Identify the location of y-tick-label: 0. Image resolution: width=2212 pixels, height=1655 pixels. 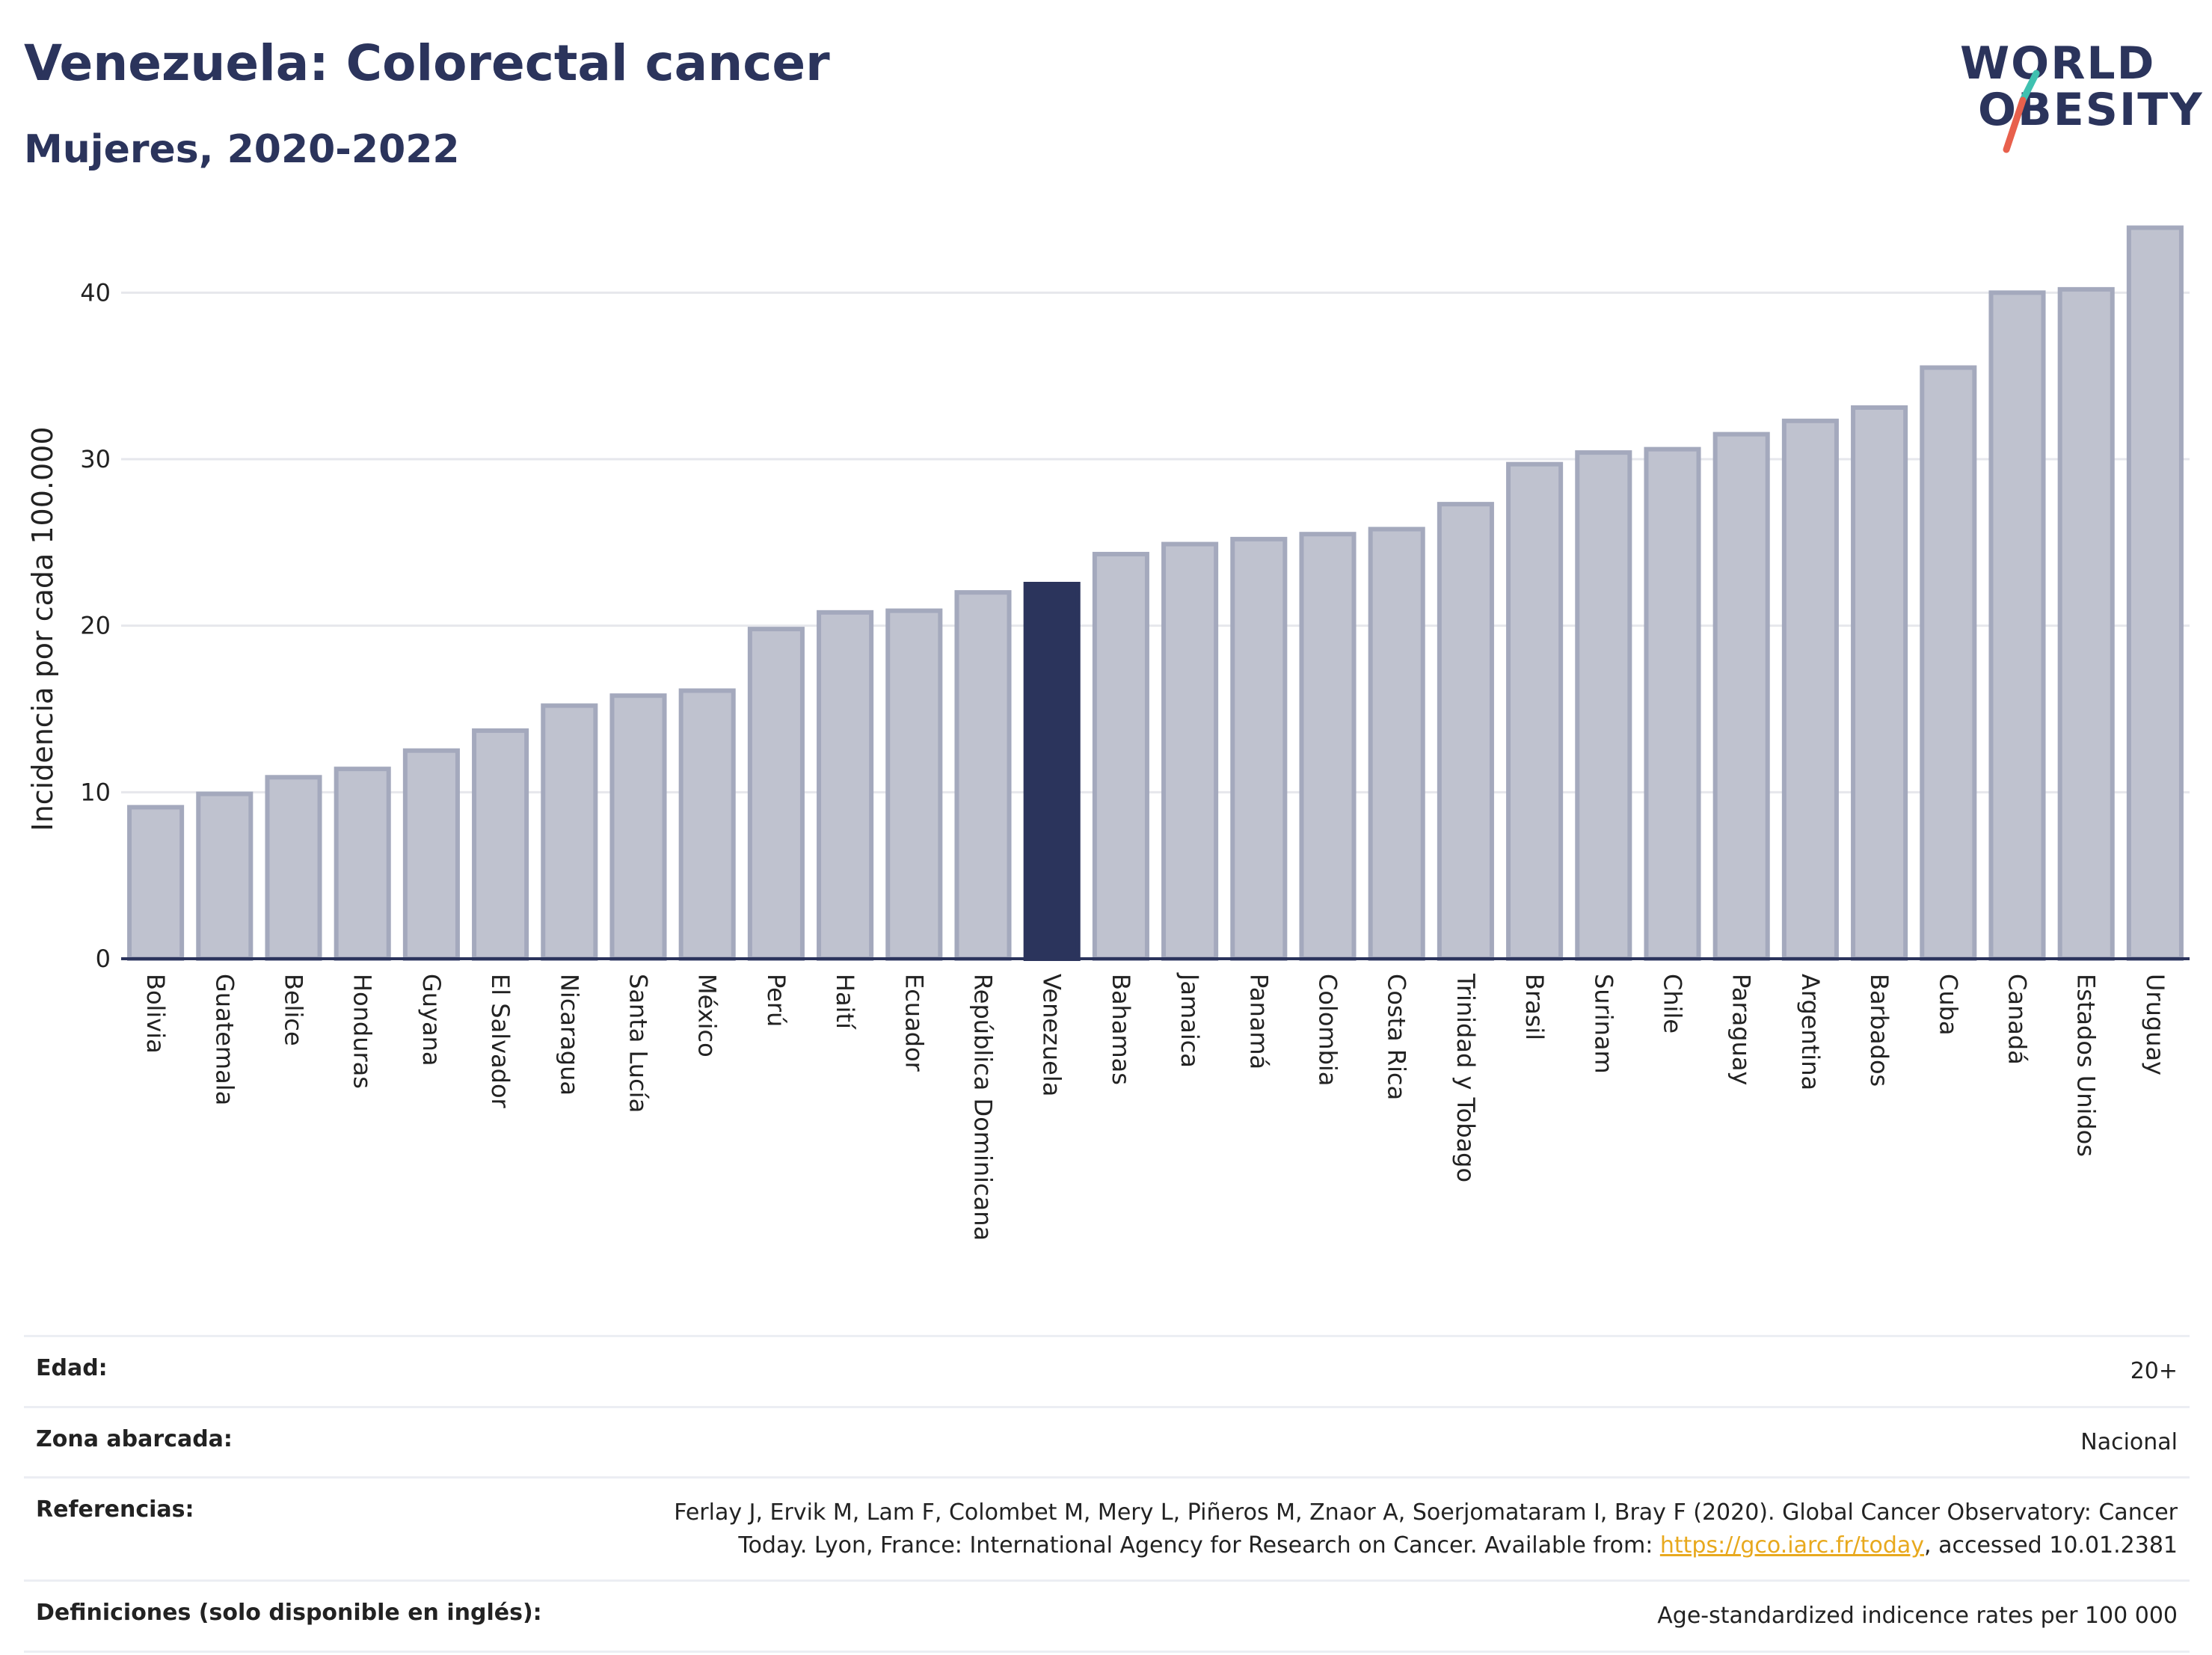
(103, 959).